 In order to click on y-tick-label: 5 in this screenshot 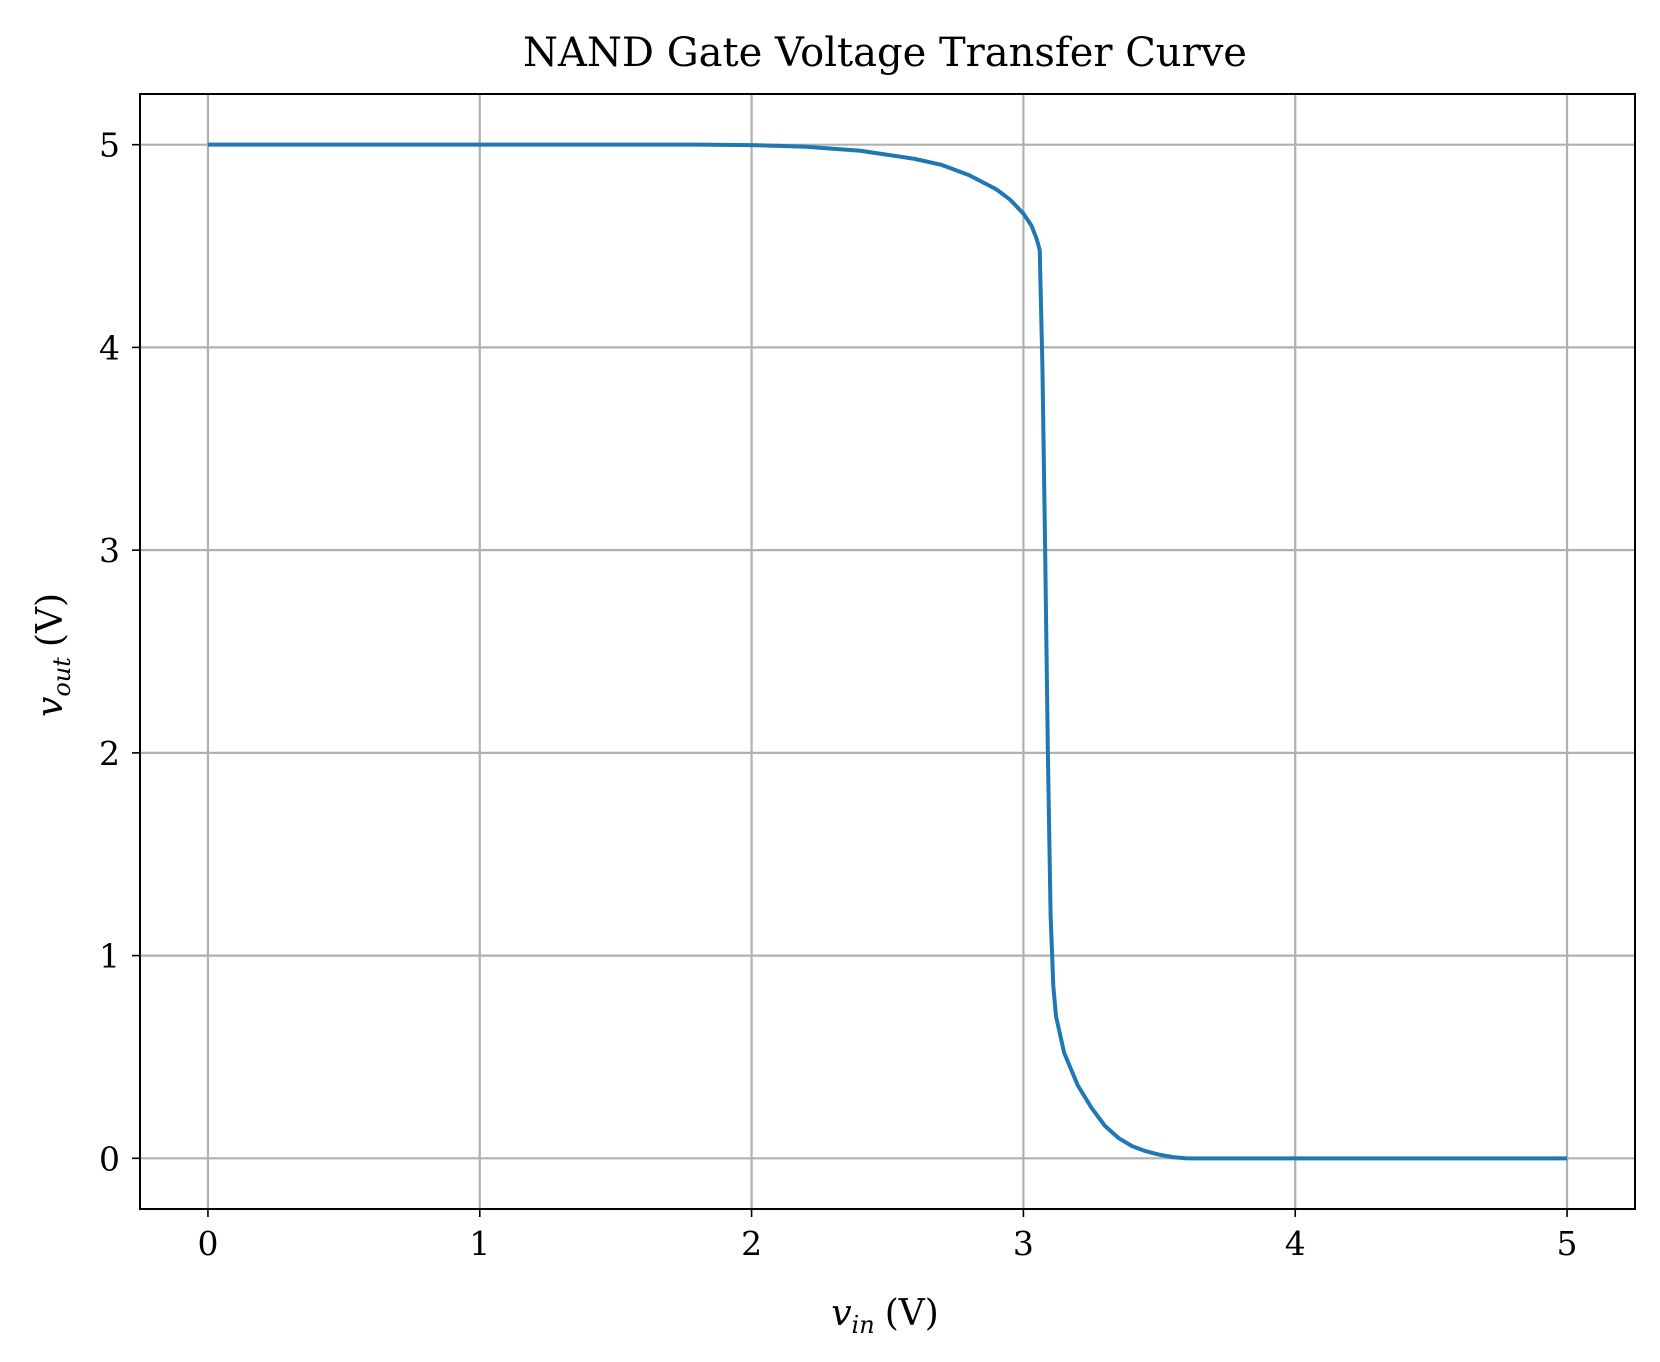, I will do `click(109, 145)`.